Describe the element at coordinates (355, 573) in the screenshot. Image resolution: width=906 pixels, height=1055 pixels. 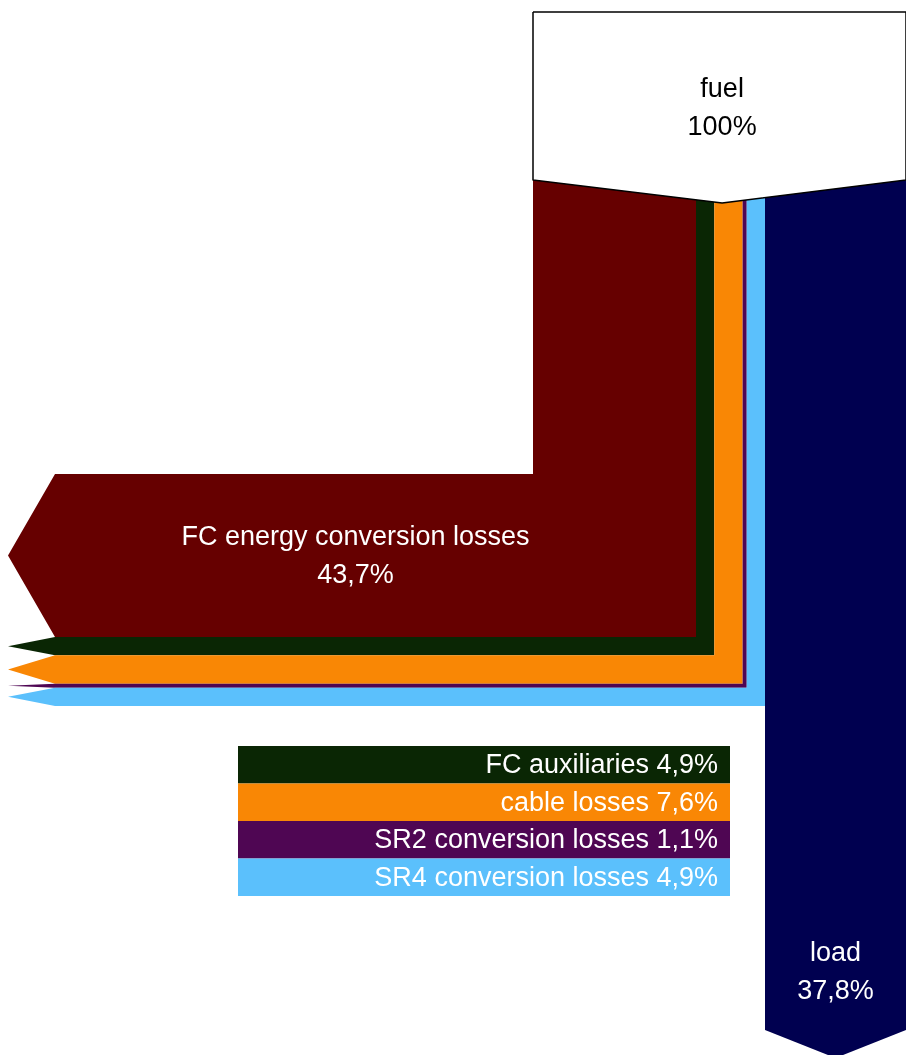
I see `data-label: 43,7%` at that location.